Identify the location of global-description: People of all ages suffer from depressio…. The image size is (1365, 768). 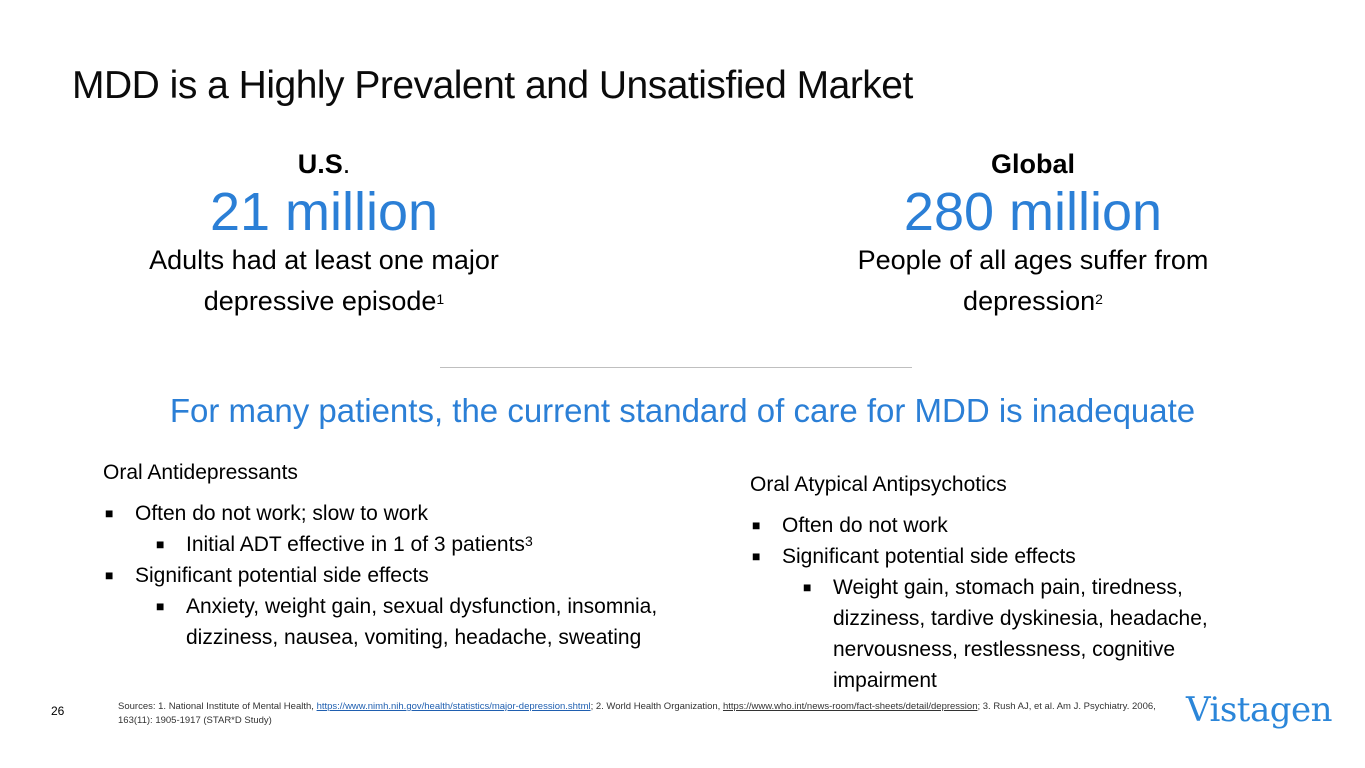
(1033, 280).